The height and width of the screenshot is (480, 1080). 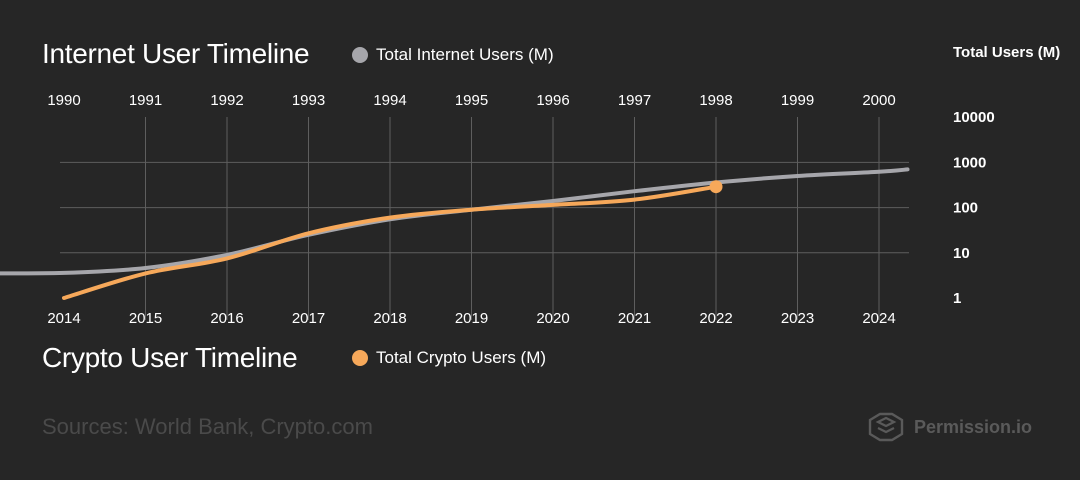 What do you see at coordinates (170, 357) in the screenshot?
I see `crypto-chart-title: Crypto User Timeline` at bounding box center [170, 357].